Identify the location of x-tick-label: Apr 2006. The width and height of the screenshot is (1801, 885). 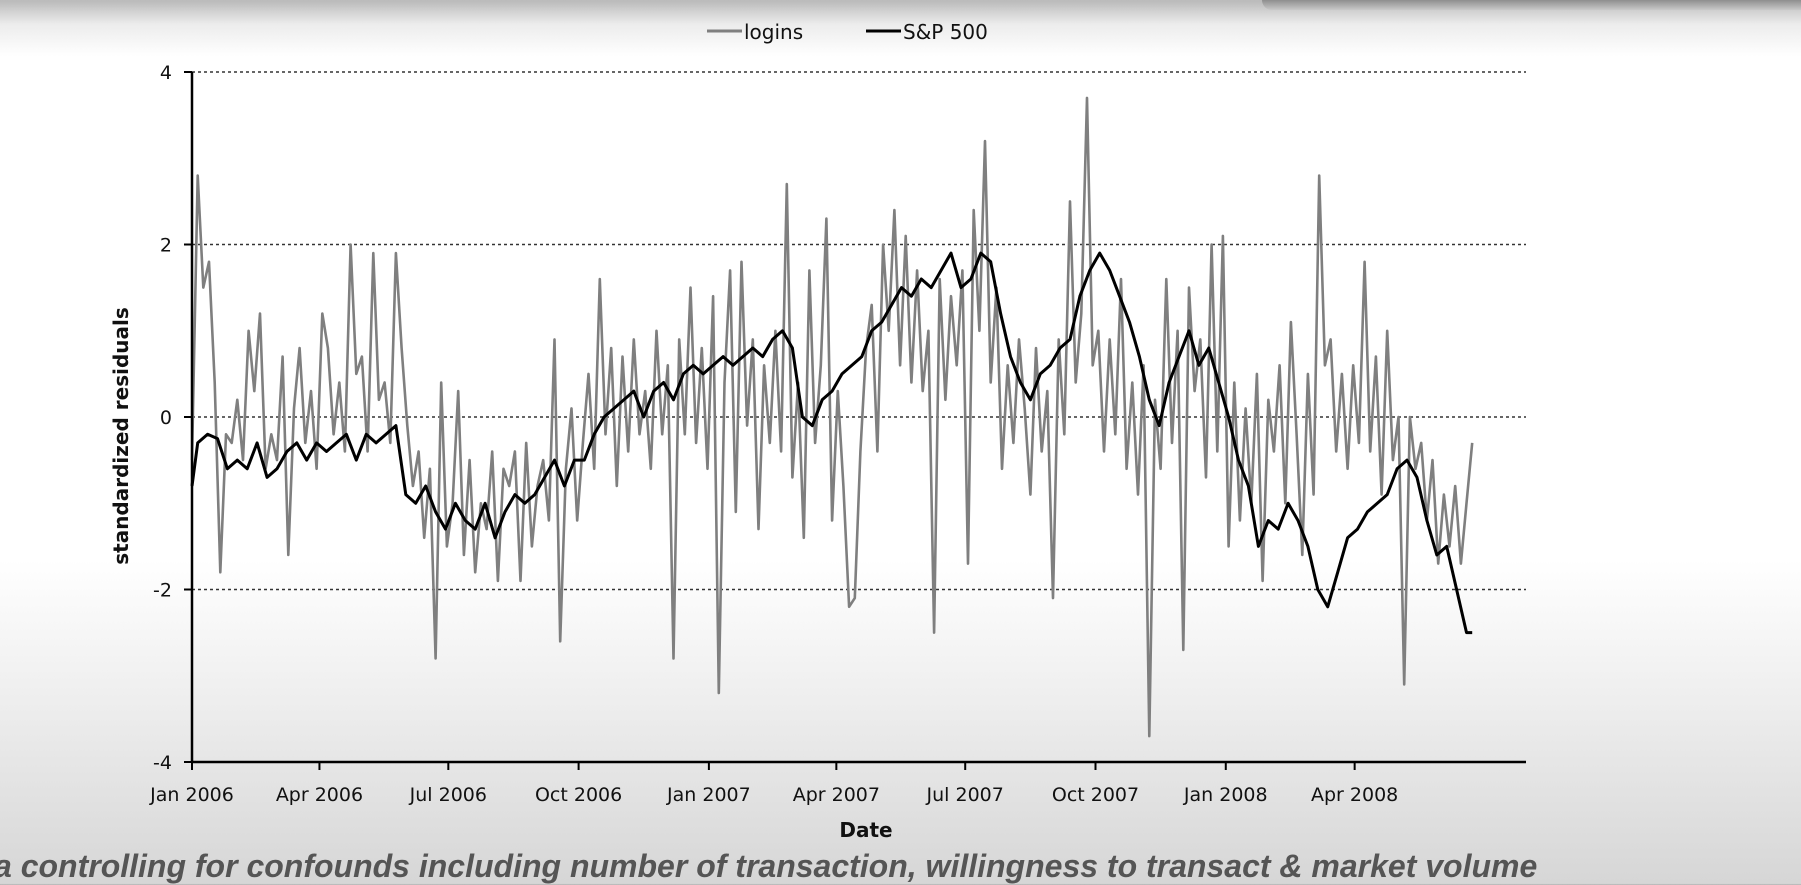
(319, 795).